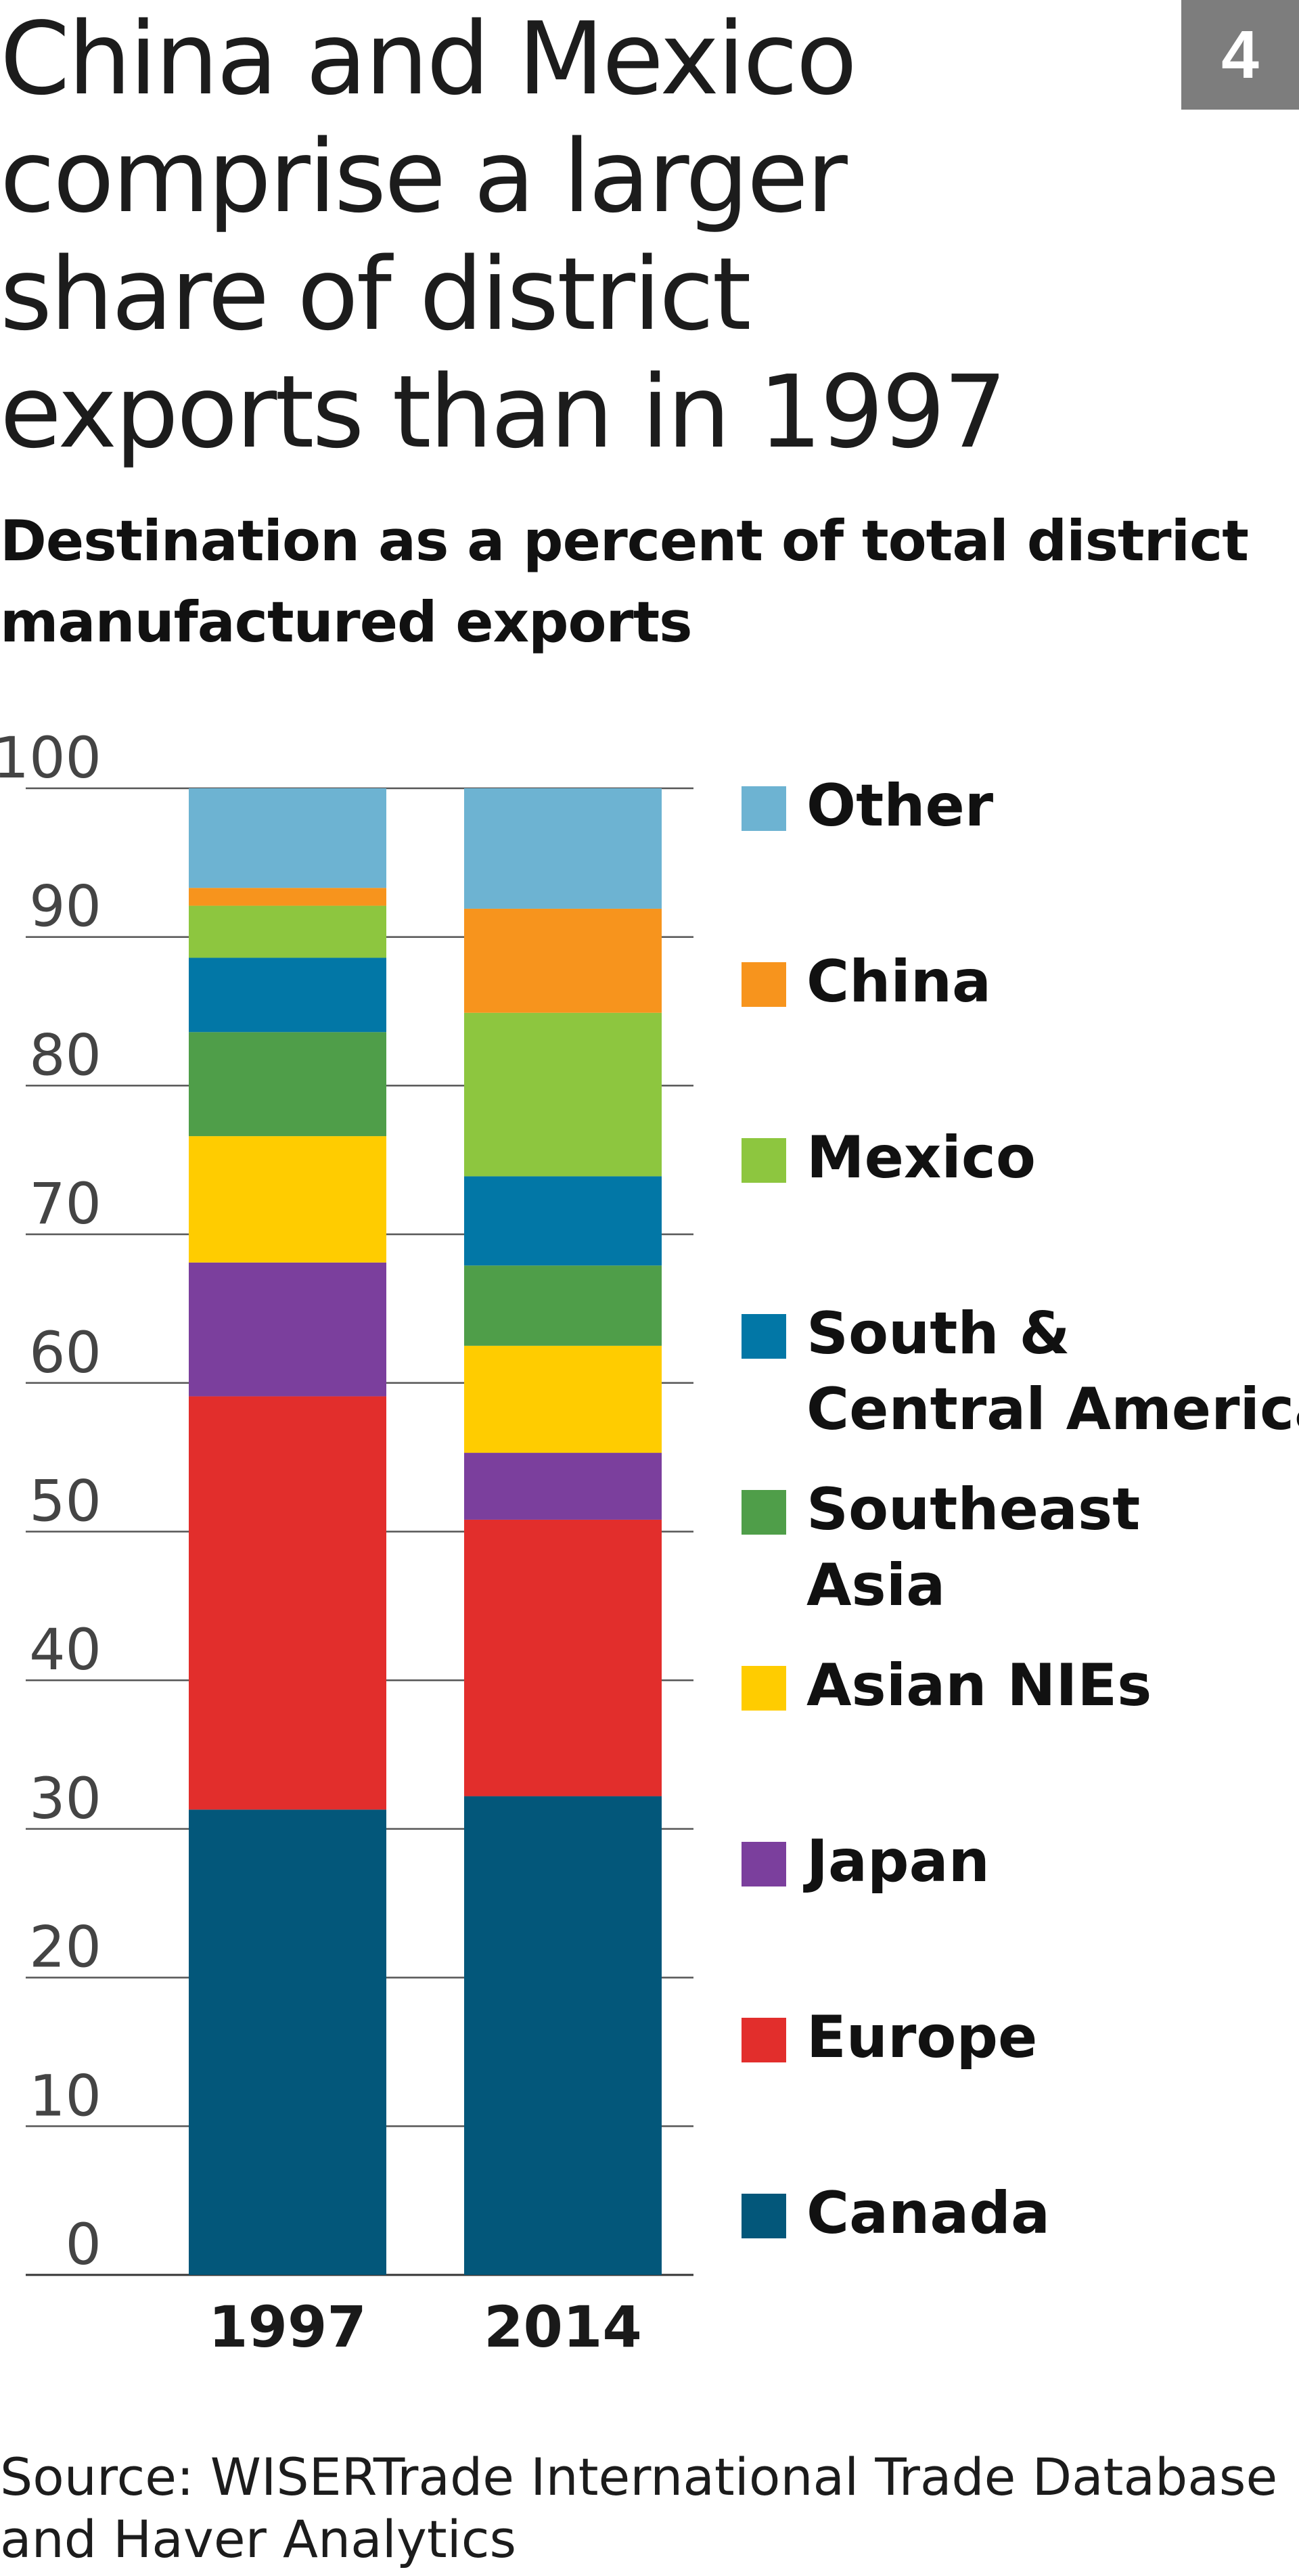  I want to click on legend-label-asian-nies: Asian NIEs, so click(979, 1685).